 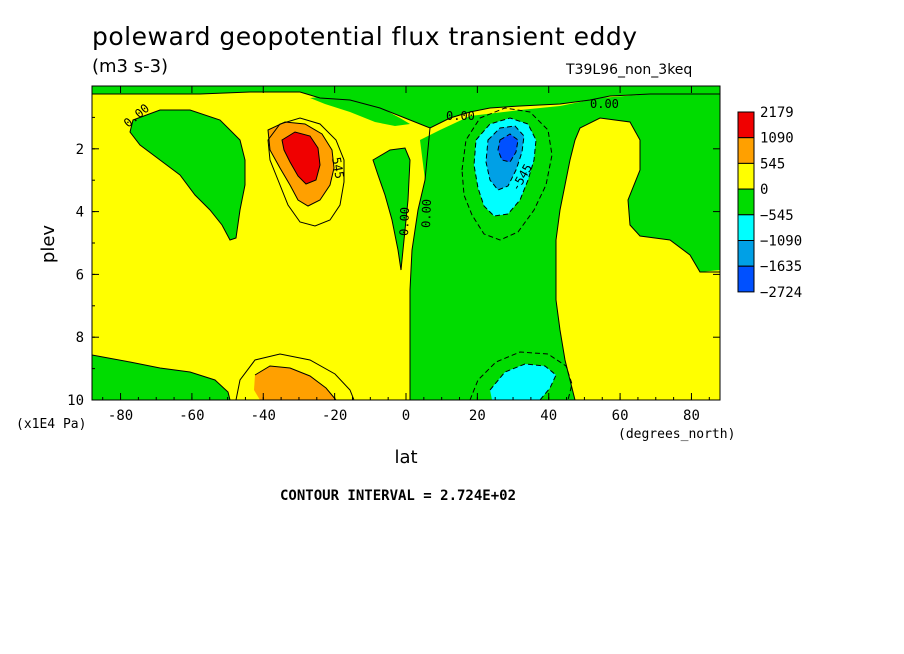 I want to click on fill-cyan-nh-surface, so click(x=523, y=382).